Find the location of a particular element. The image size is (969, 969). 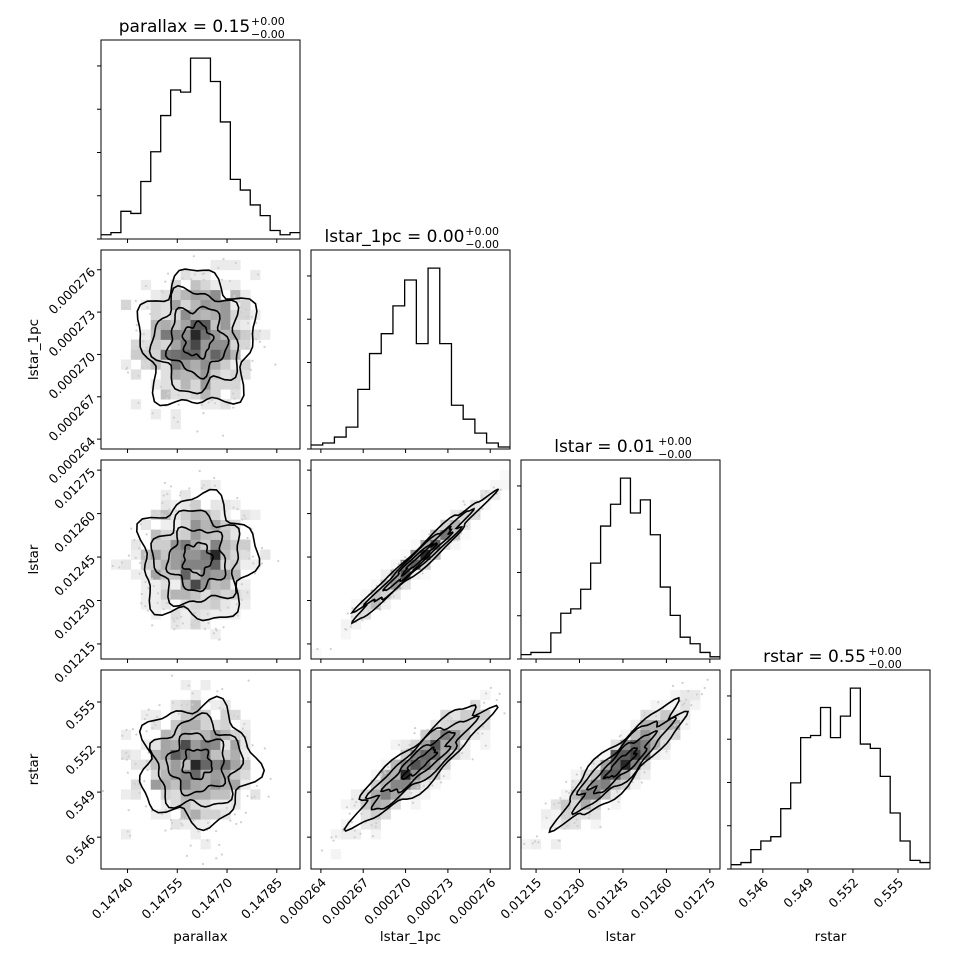

contours-rstar-vs-lstar is located at coordinates (619, 765).